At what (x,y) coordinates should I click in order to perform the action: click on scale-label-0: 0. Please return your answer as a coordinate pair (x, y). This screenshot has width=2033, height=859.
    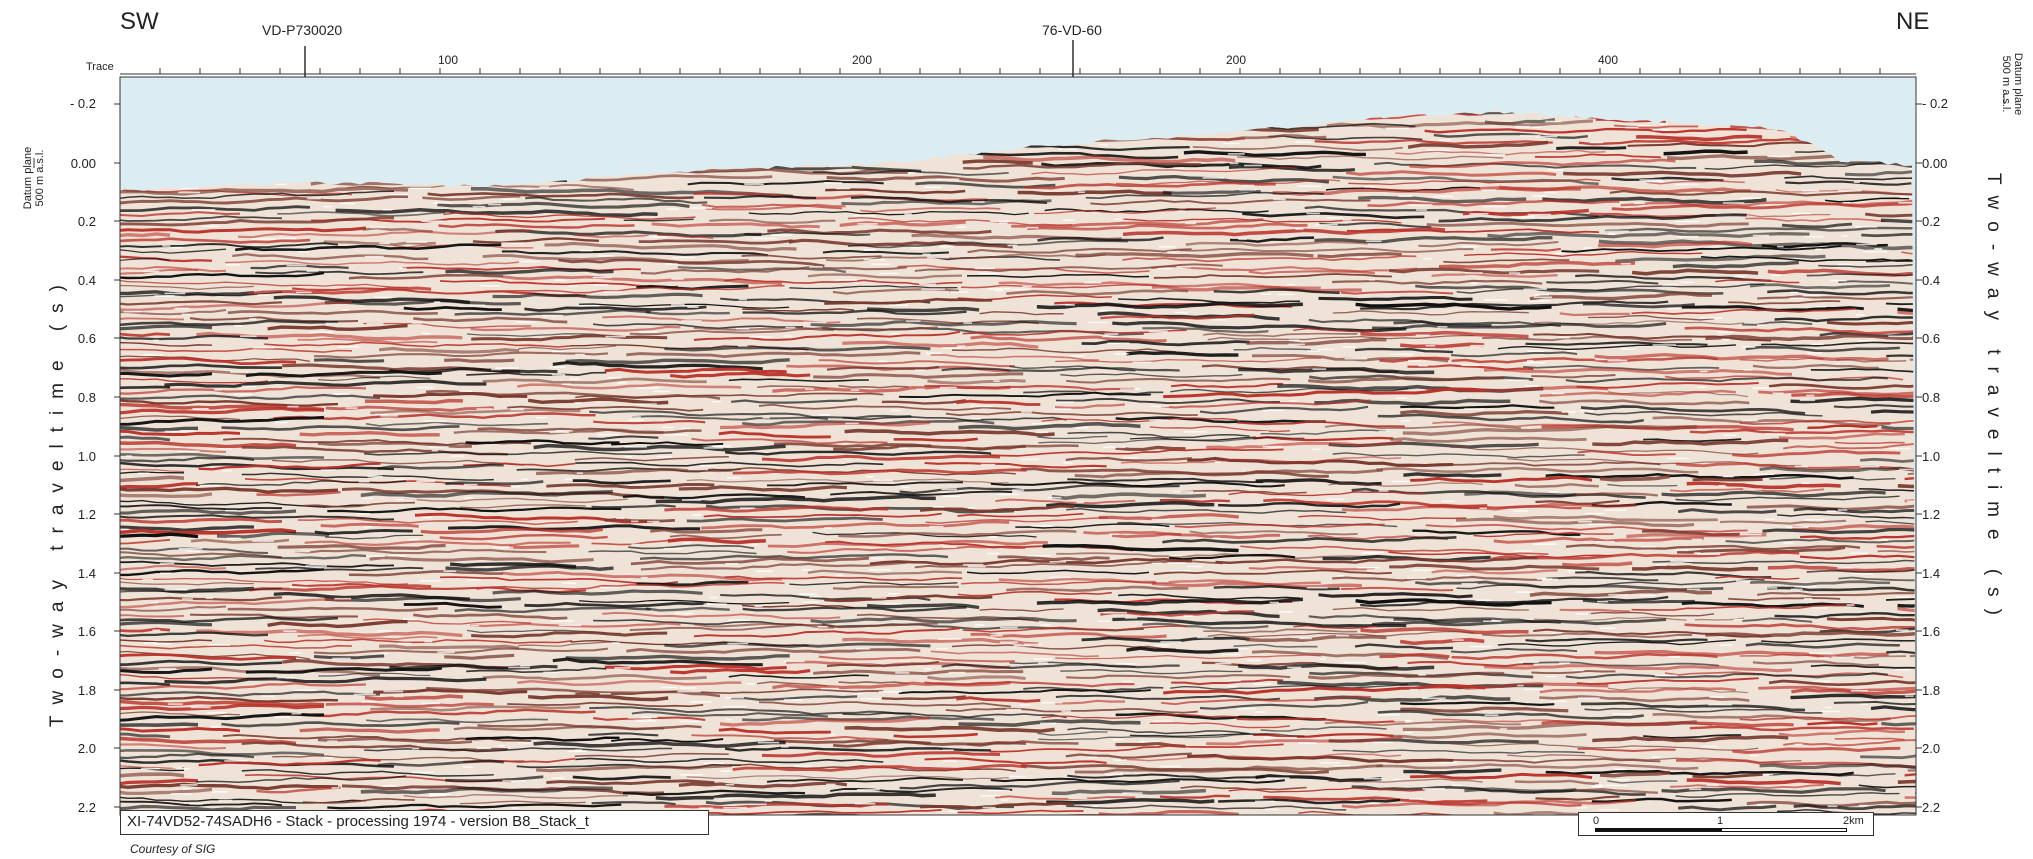
    Looking at the image, I should click on (1596, 821).